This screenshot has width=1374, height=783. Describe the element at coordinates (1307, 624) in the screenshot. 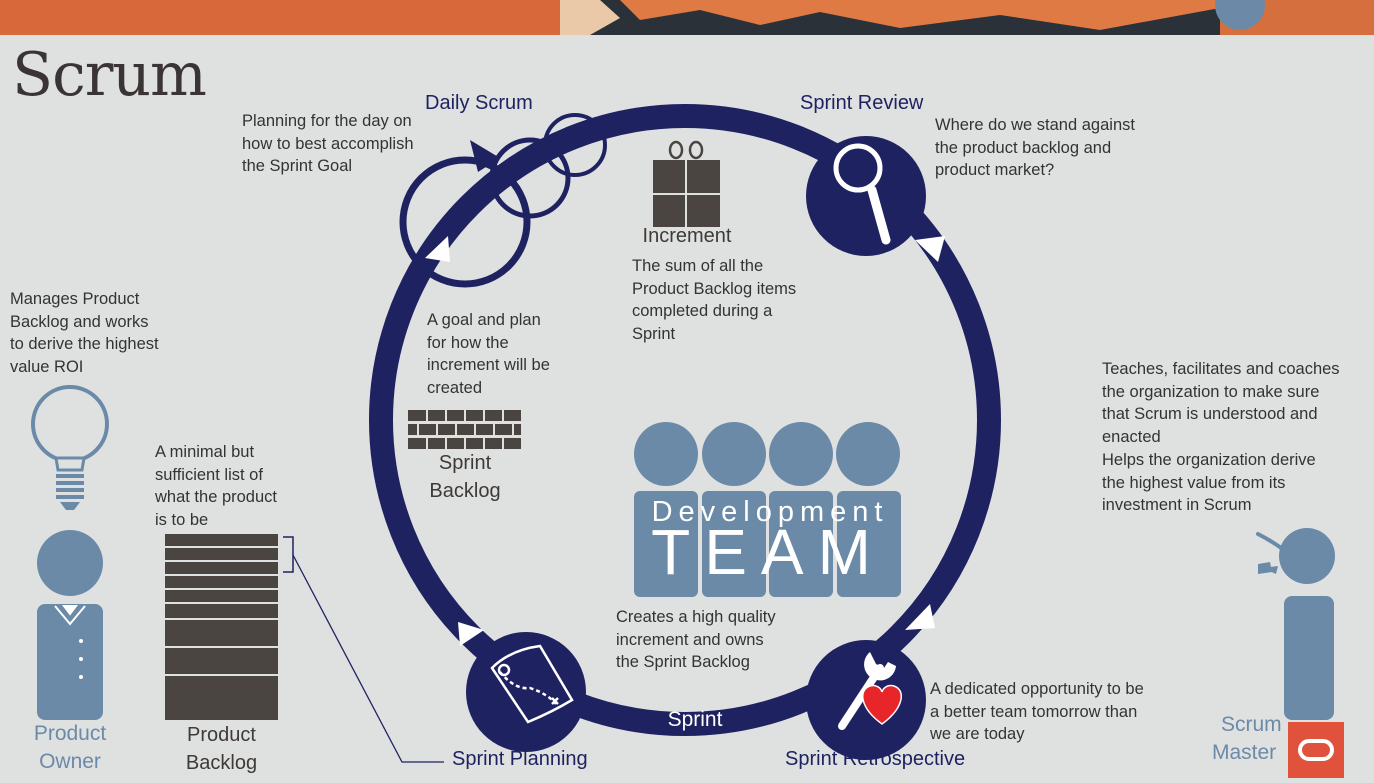

I see `scrum-master-figure` at that location.